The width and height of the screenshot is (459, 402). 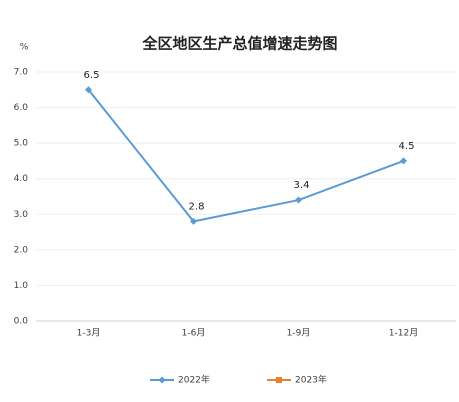 What do you see at coordinates (403, 333) in the screenshot?
I see `x-tick-label: 1-12月` at bounding box center [403, 333].